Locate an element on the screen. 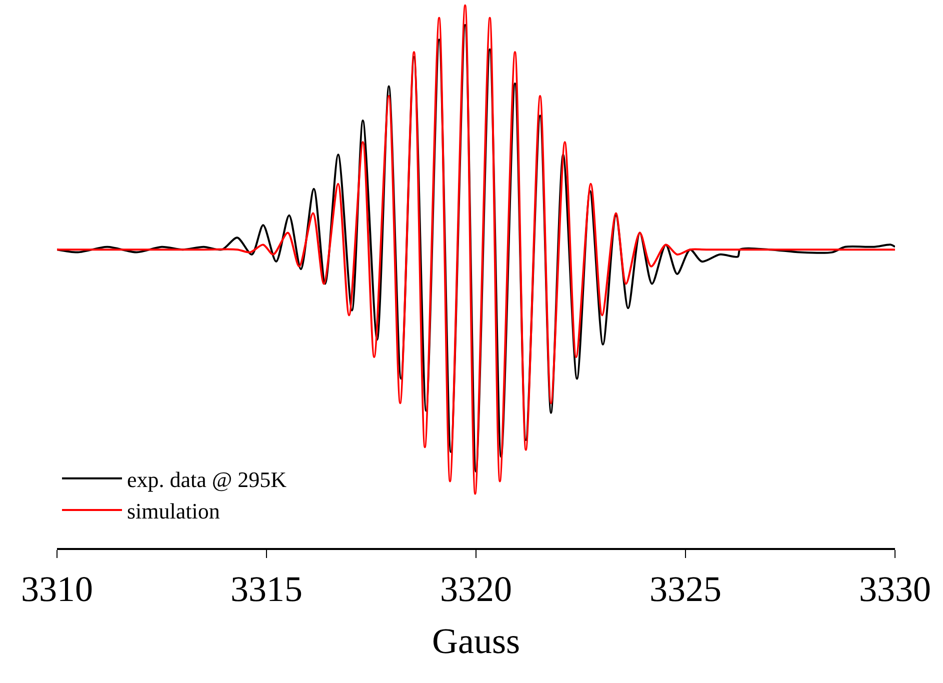  x-tick-label: 3315 is located at coordinates (266, 588).